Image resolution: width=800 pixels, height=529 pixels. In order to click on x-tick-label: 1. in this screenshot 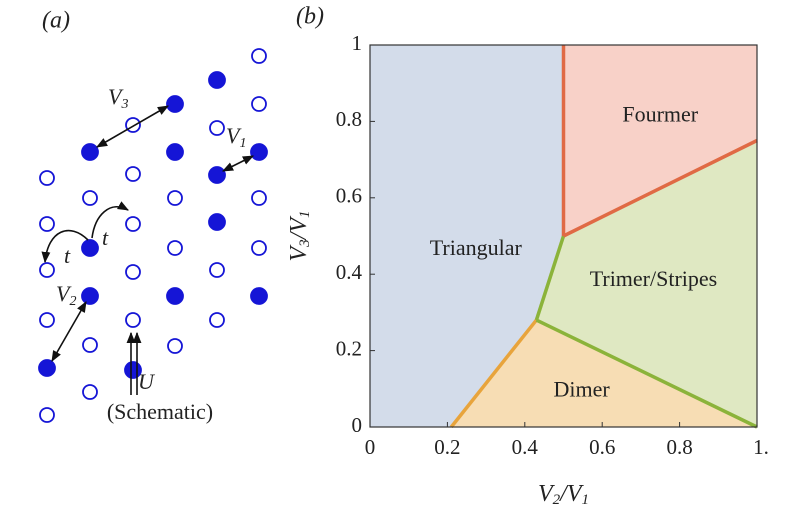, I will do `click(761, 447)`.